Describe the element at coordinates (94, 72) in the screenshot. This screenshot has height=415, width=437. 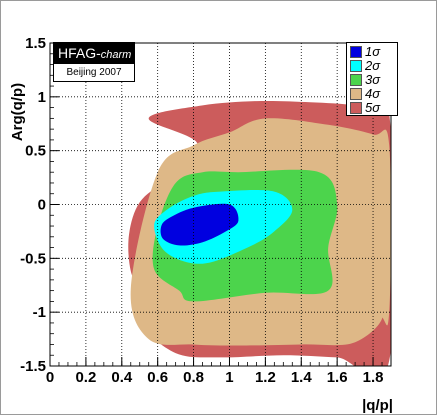
I see `hfag-tag-note: Beijing 2007` at that location.